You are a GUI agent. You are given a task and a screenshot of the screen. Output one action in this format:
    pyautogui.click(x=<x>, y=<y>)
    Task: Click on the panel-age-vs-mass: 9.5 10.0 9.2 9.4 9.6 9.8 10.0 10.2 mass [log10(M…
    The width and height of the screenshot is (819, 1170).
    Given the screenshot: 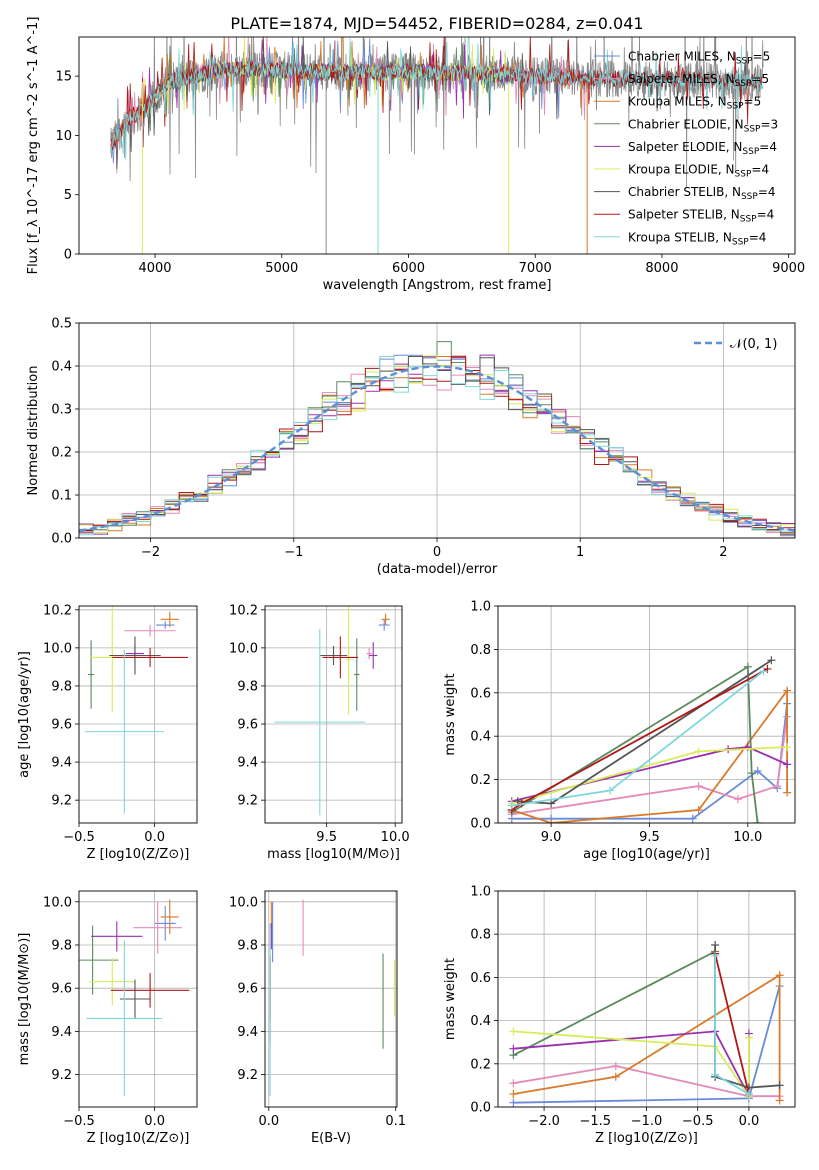 What is the action you would take?
    pyautogui.click(x=319, y=732)
    